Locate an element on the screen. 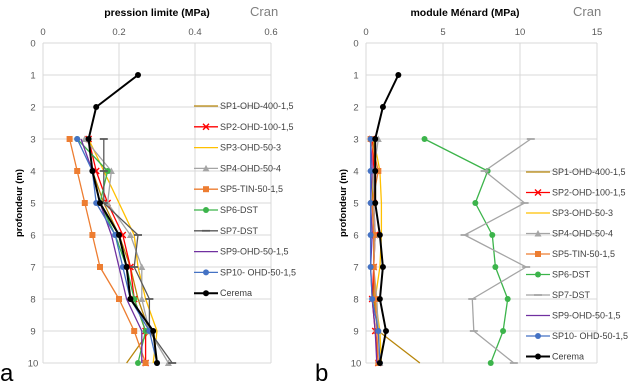  series-sp6-dst is located at coordinates (466, 251).